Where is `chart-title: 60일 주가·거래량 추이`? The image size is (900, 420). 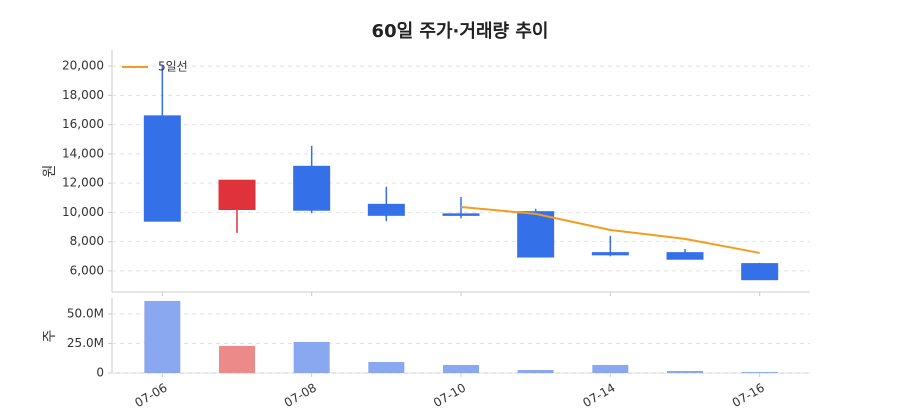 chart-title: 60일 주가·거래량 추이 is located at coordinates (460, 31).